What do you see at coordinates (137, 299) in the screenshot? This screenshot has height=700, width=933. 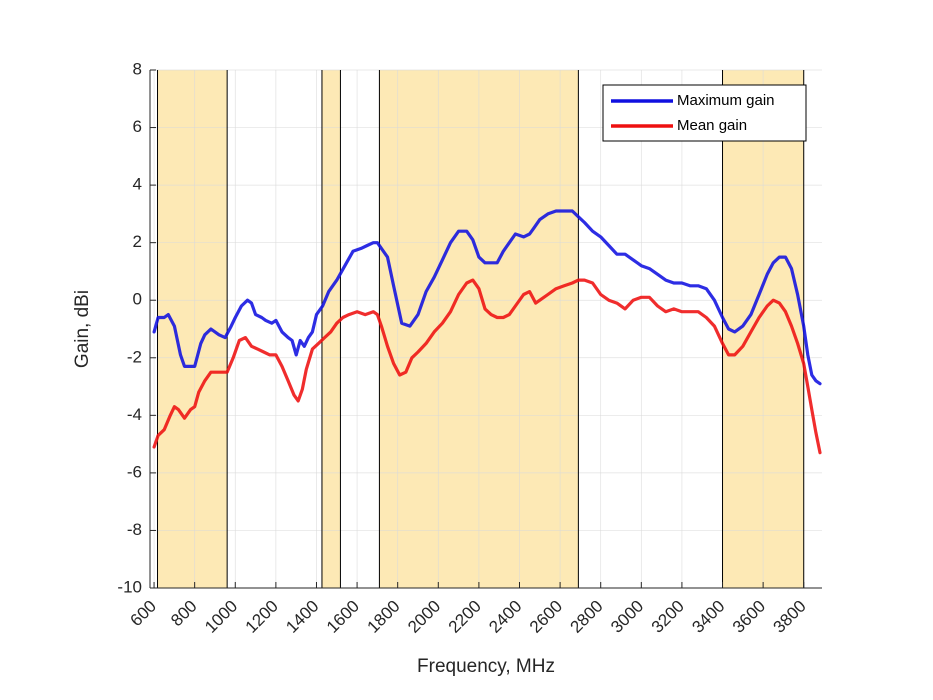 I see `y-tick-label: 0` at bounding box center [137, 299].